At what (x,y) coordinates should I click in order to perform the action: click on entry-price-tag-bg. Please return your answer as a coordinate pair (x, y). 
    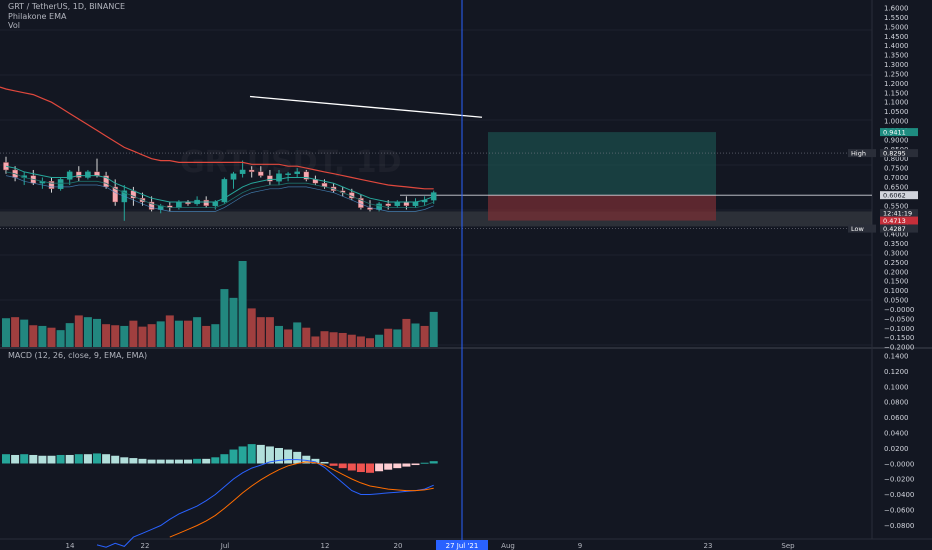
    Looking at the image, I should click on (899, 195).